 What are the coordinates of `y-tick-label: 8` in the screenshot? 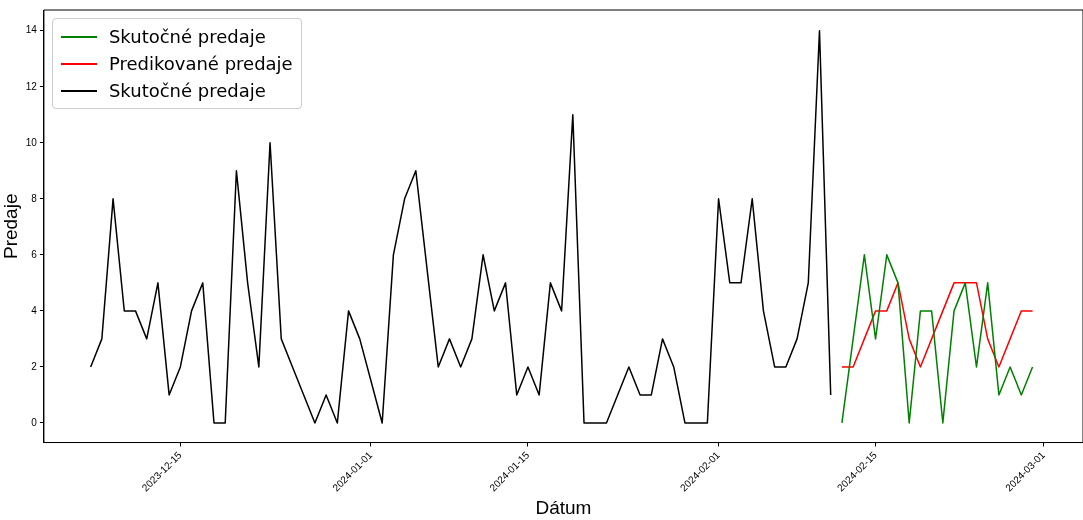 It's located at (34, 198).